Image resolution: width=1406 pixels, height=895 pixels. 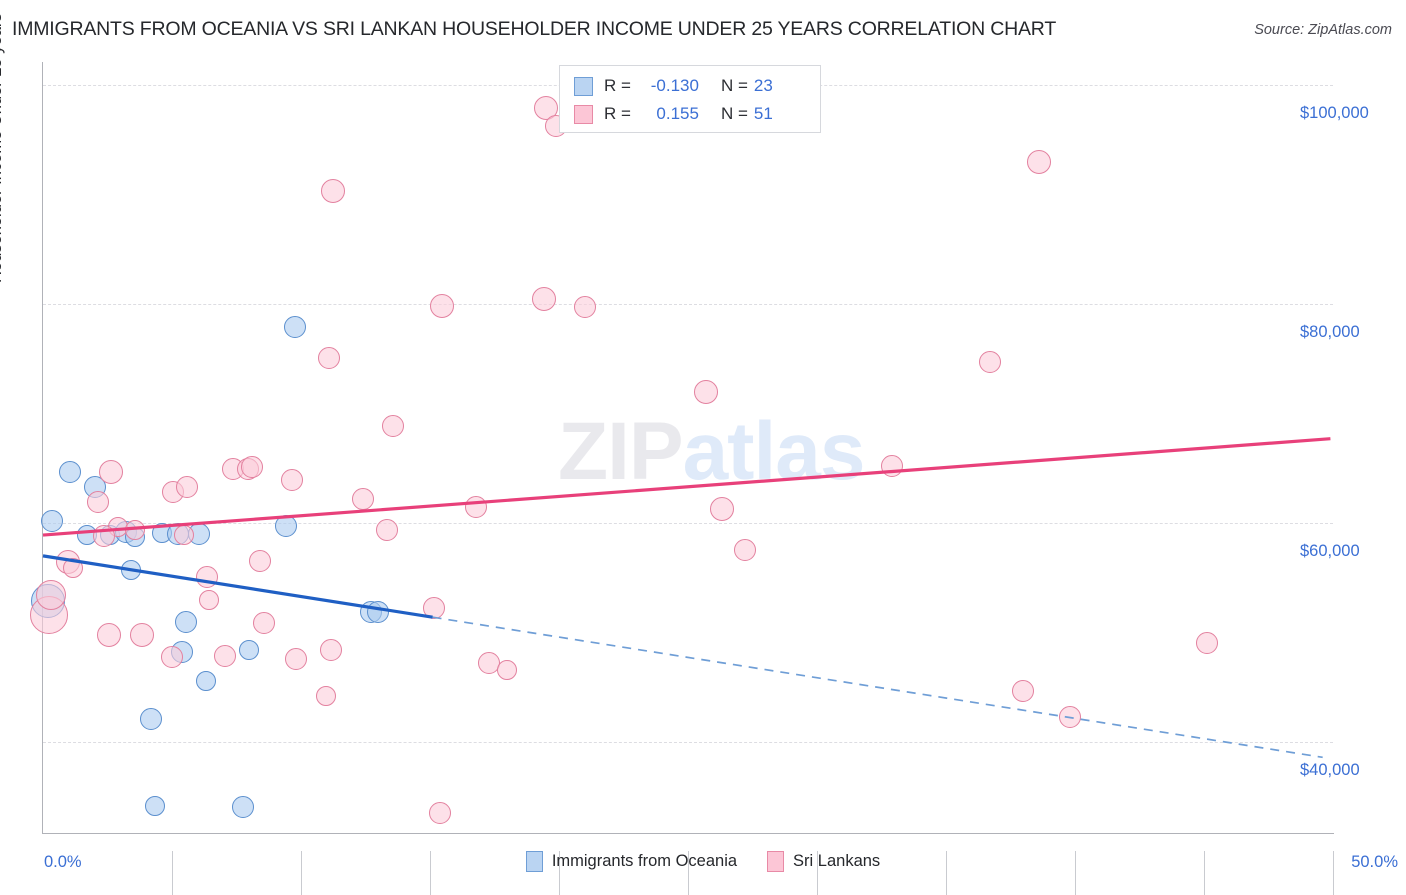 What do you see at coordinates (583, 86) in the screenshot?
I see `swatch-oceania-icon` at bounding box center [583, 86].